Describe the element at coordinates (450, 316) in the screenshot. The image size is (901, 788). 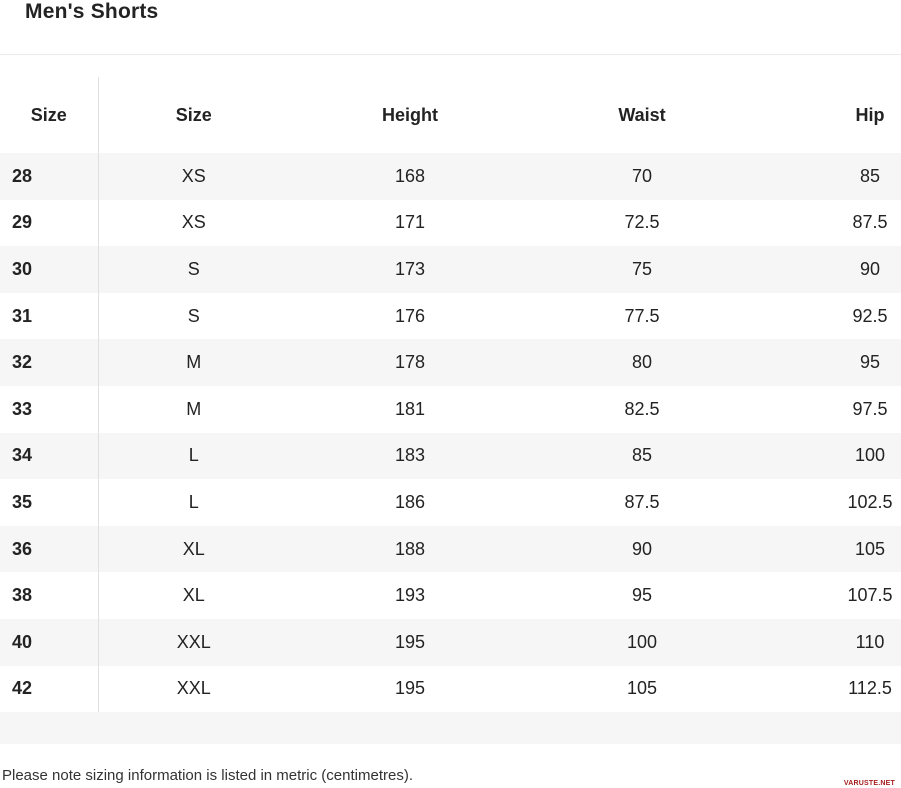
I see `table-row: 31 S 176 77.5 92.5` at that location.